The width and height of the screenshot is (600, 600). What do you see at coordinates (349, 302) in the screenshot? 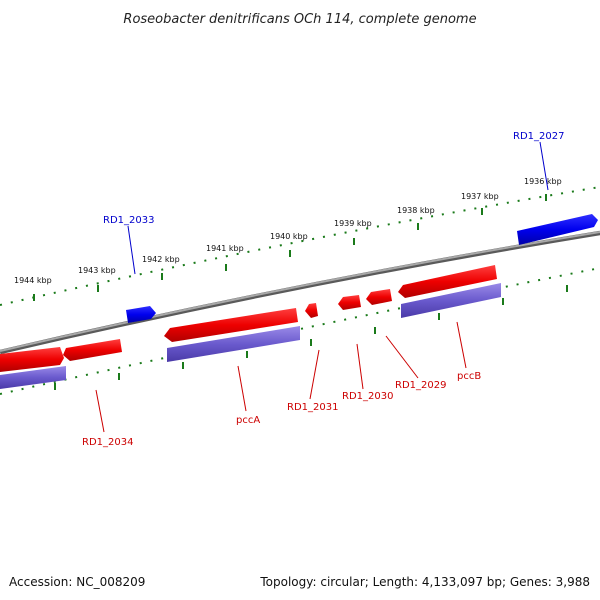
I see `gene-rd1-2030` at bounding box center [349, 302].